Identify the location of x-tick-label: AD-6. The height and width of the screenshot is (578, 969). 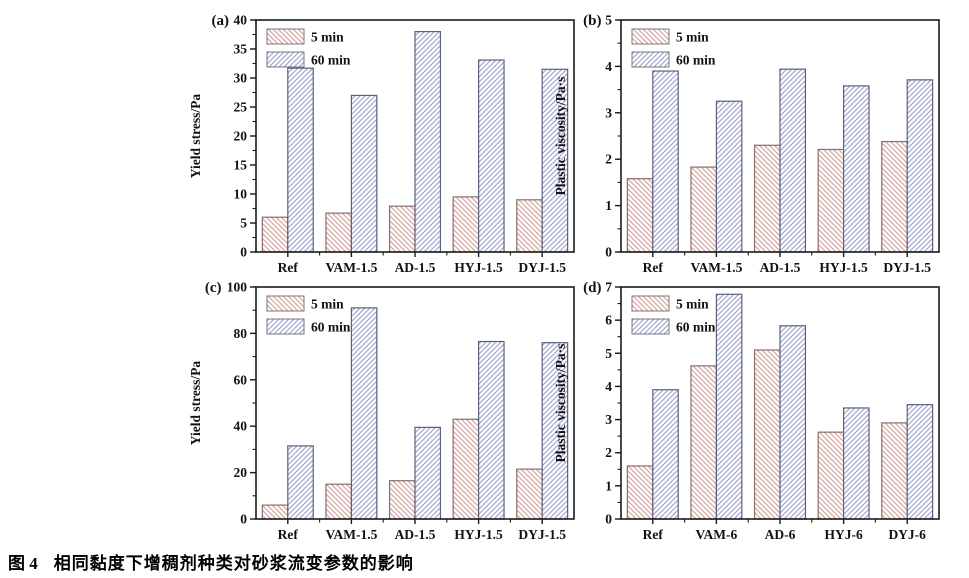
(780, 534).